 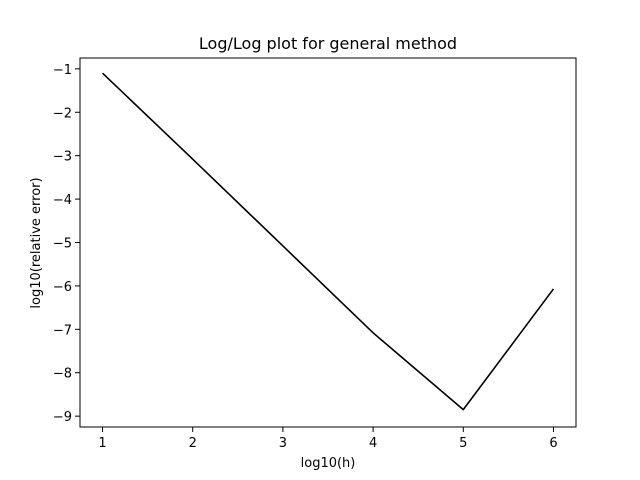 I want to click on y-axis: −1 −2 −3 −4 −5 −6 −7 −8 −9, so click(x=66, y=244).